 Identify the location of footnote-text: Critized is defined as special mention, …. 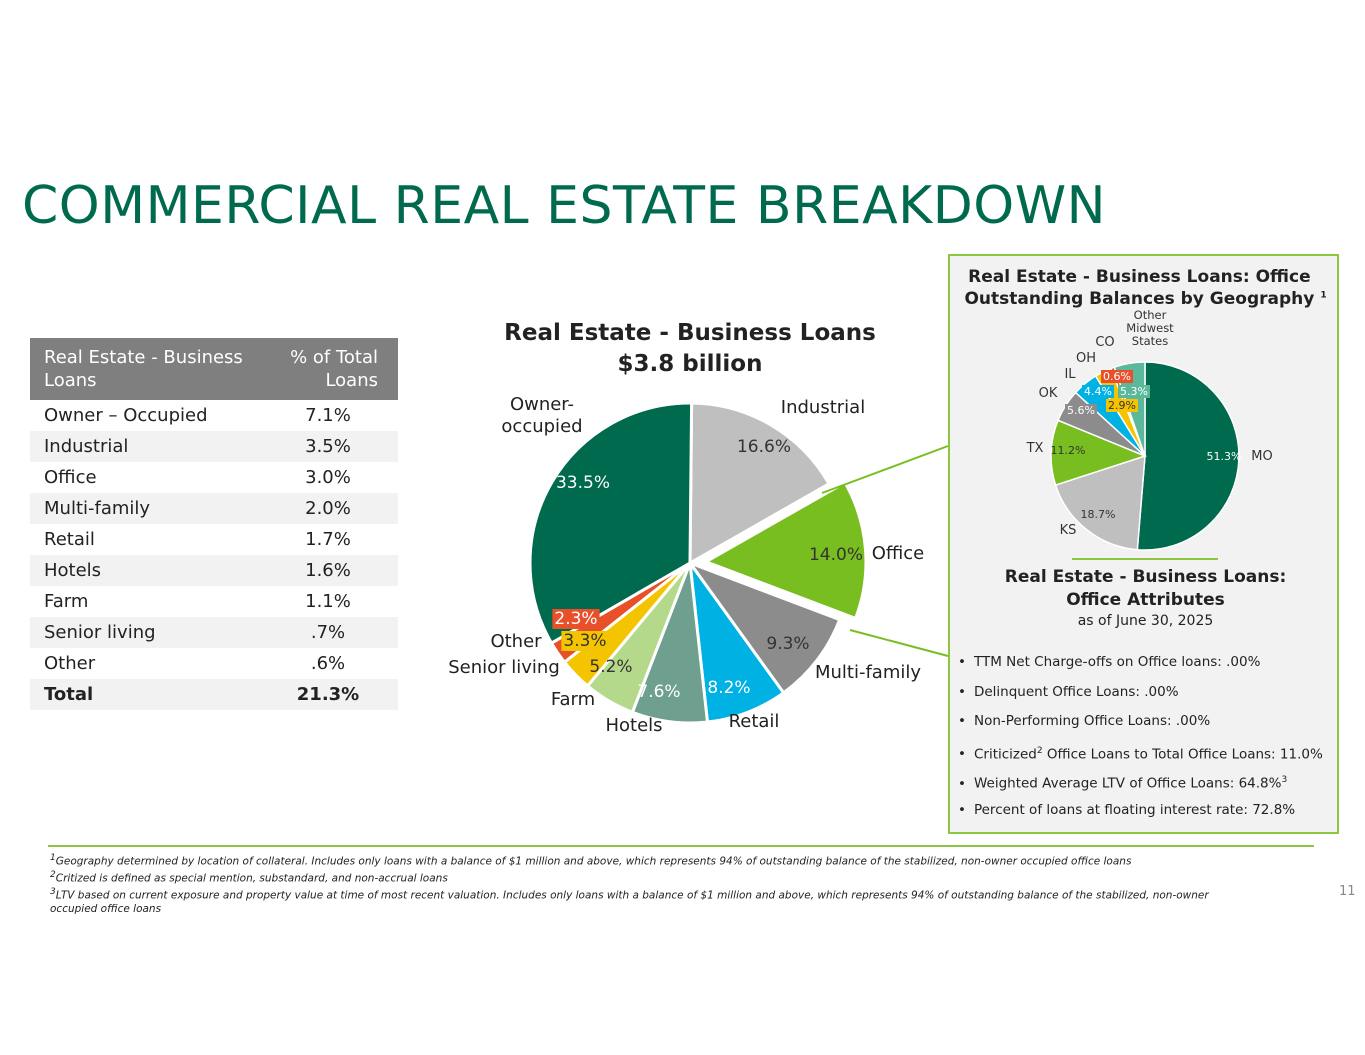
(251, 878).